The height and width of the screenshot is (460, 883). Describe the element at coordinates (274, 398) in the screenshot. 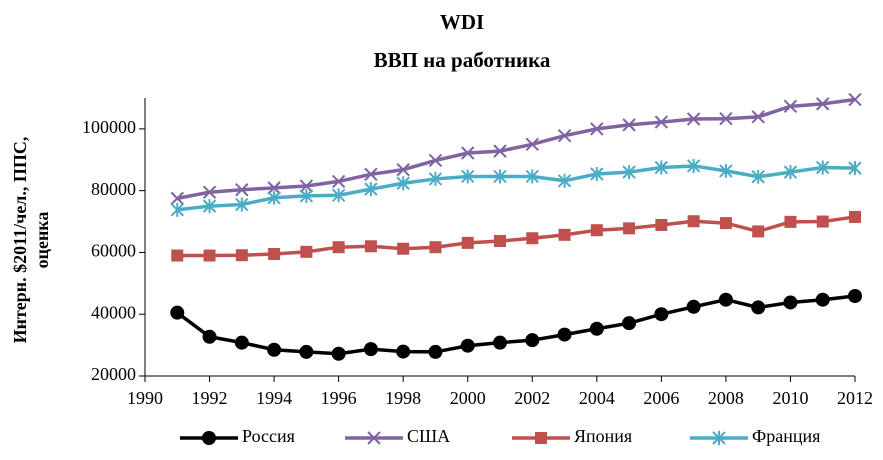

I see `x-tick-label: 1994` at that location.